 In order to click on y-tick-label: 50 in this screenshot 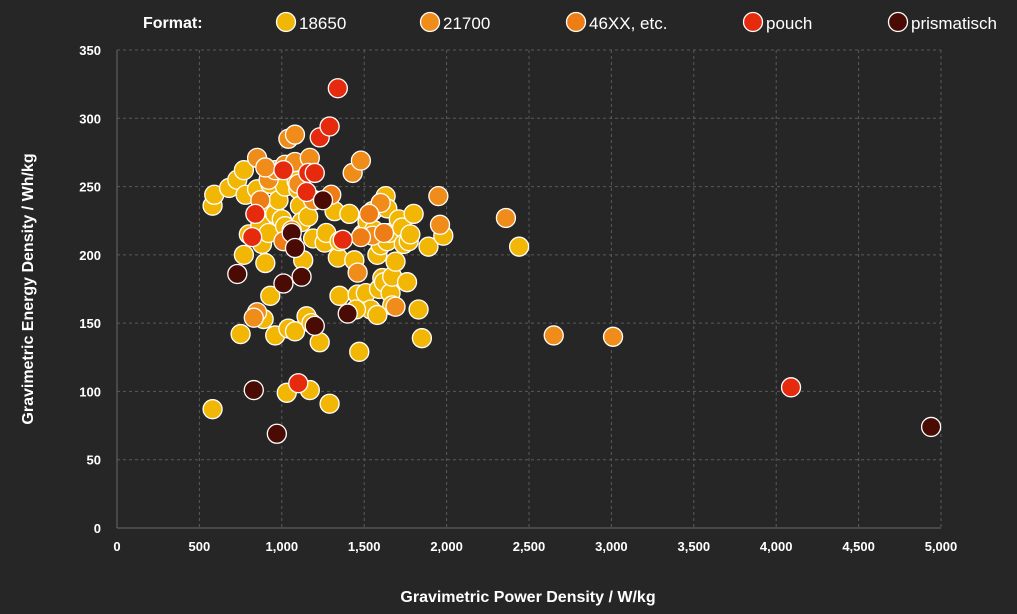, I will do `click(94, 460)`.